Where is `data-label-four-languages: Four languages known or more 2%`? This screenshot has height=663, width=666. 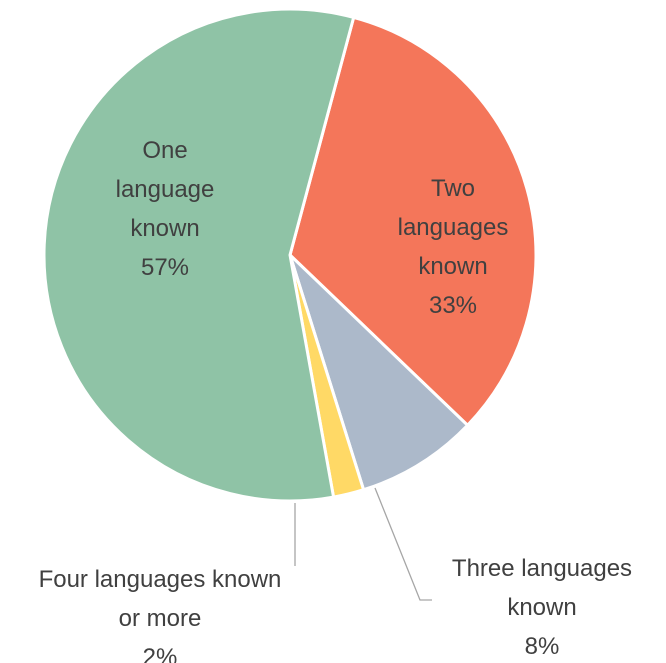 data-label-four-languages: Four languages known or more 2% is located at coordinates (160, 614).